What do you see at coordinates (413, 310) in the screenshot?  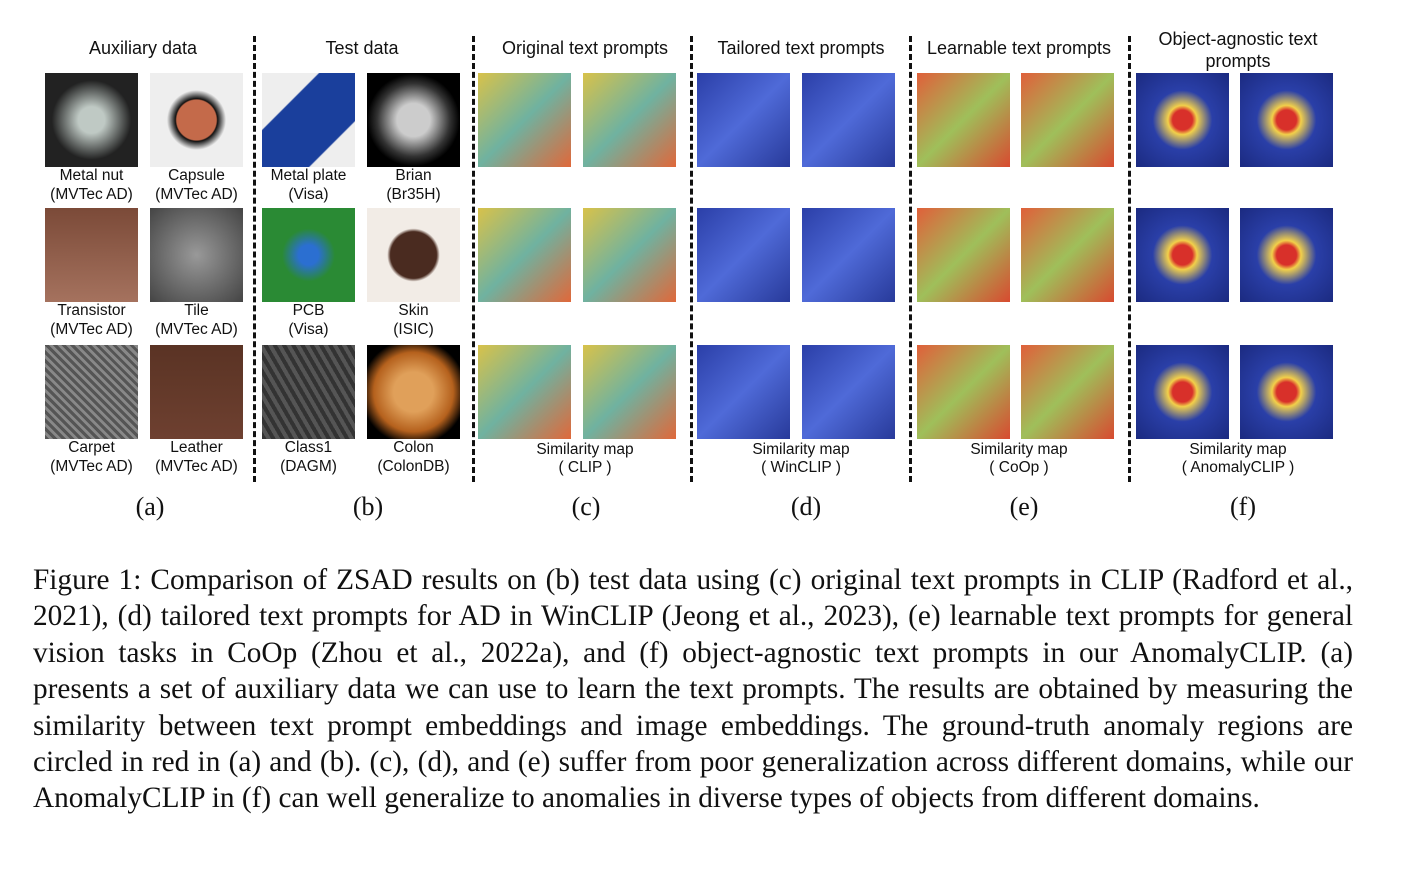 I see `image-label: Skin` at bounding box center [413, 310].